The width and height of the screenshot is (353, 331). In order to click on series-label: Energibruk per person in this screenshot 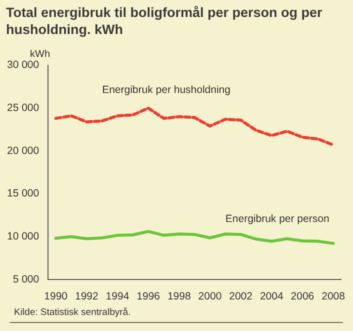, I will do `click(277, 219)`.